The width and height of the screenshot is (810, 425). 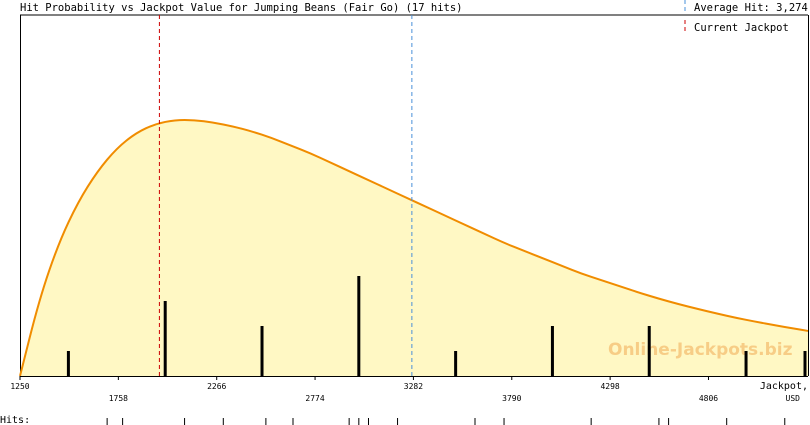 What do you see at coordinates (708, 398) in the screenshot?
I see `x-tick-label: 4806` at bounding box center [708, 398].